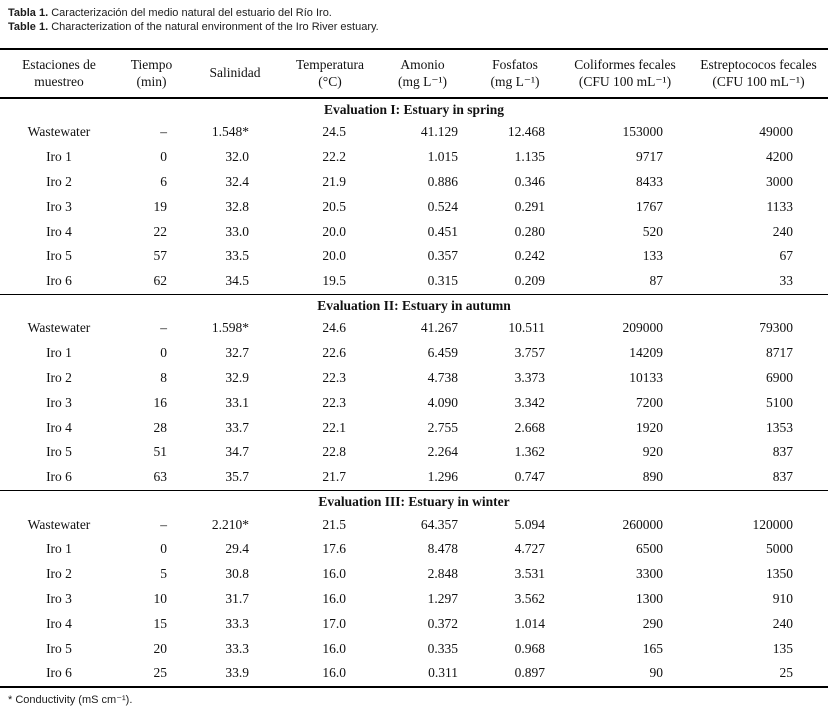  What do you see at coordinates (776, 328) in the screenshot?
I see `value-cell: 79300` at bounding box center [776, 328].